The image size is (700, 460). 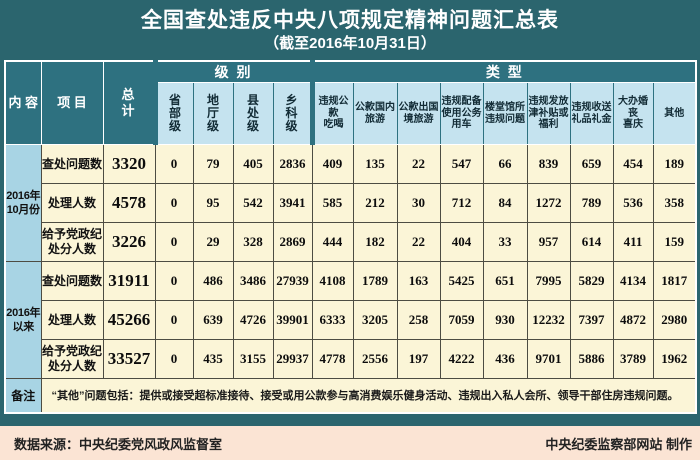 What do you see at coordinates (23, 203) in the screenshot?
I see `row-group-label: 2016年 10月份` at bounding box center [23, 203].